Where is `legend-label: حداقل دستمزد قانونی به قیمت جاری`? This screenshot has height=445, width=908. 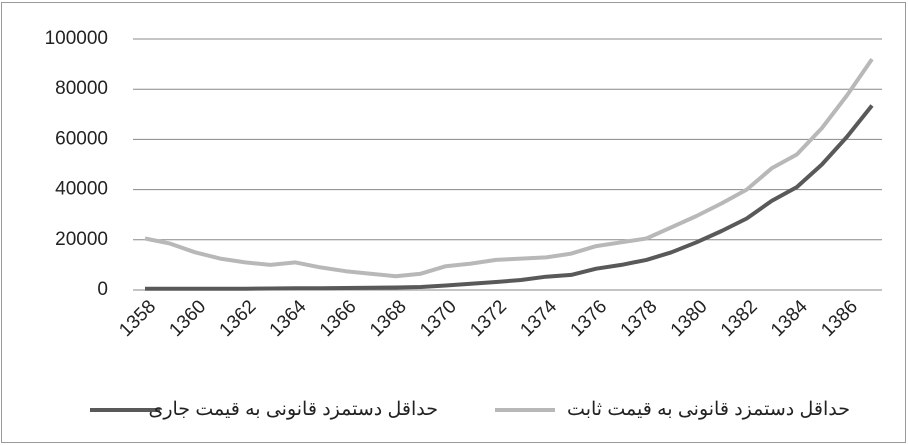 legend-label: حداقل دستمزد قانونی به قیمت جاری is located at coordinates (293, 409).